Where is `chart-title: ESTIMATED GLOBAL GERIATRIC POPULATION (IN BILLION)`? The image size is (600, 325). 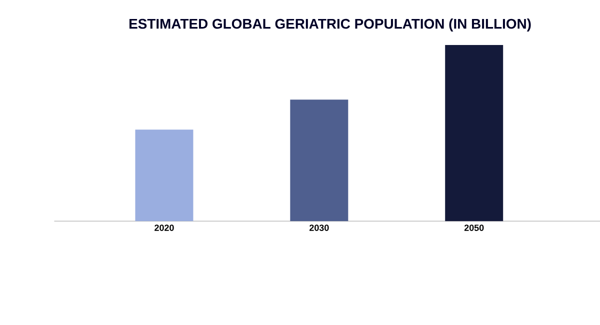 chart-title: ESTIMATED GLOBAL GERIATRIC POPULATION (IN BILLION) is located at coordinates (330, 25).